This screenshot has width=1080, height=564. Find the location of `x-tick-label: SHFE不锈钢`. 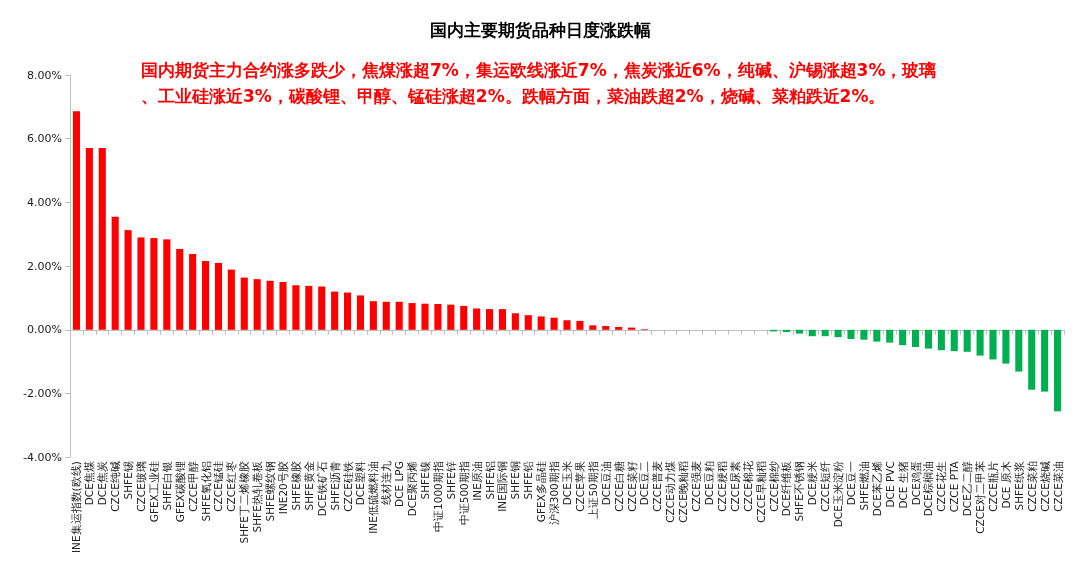

x-tick-label: SHFE不锈钢 is located at coordinates (799, 491).